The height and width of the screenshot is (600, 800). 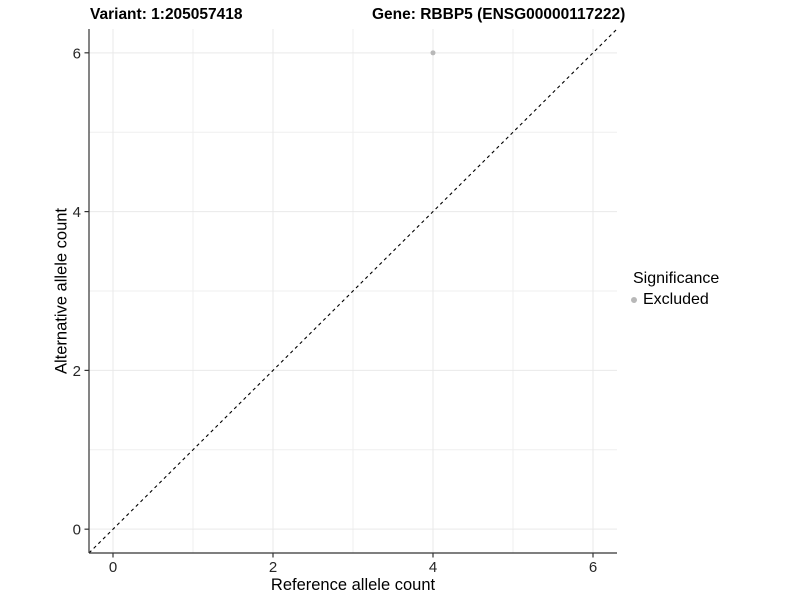 What do you see at coordinates (77, 371) in the screenshot?
I see `y-tick-label: 2` at bounding box center [77, 371].